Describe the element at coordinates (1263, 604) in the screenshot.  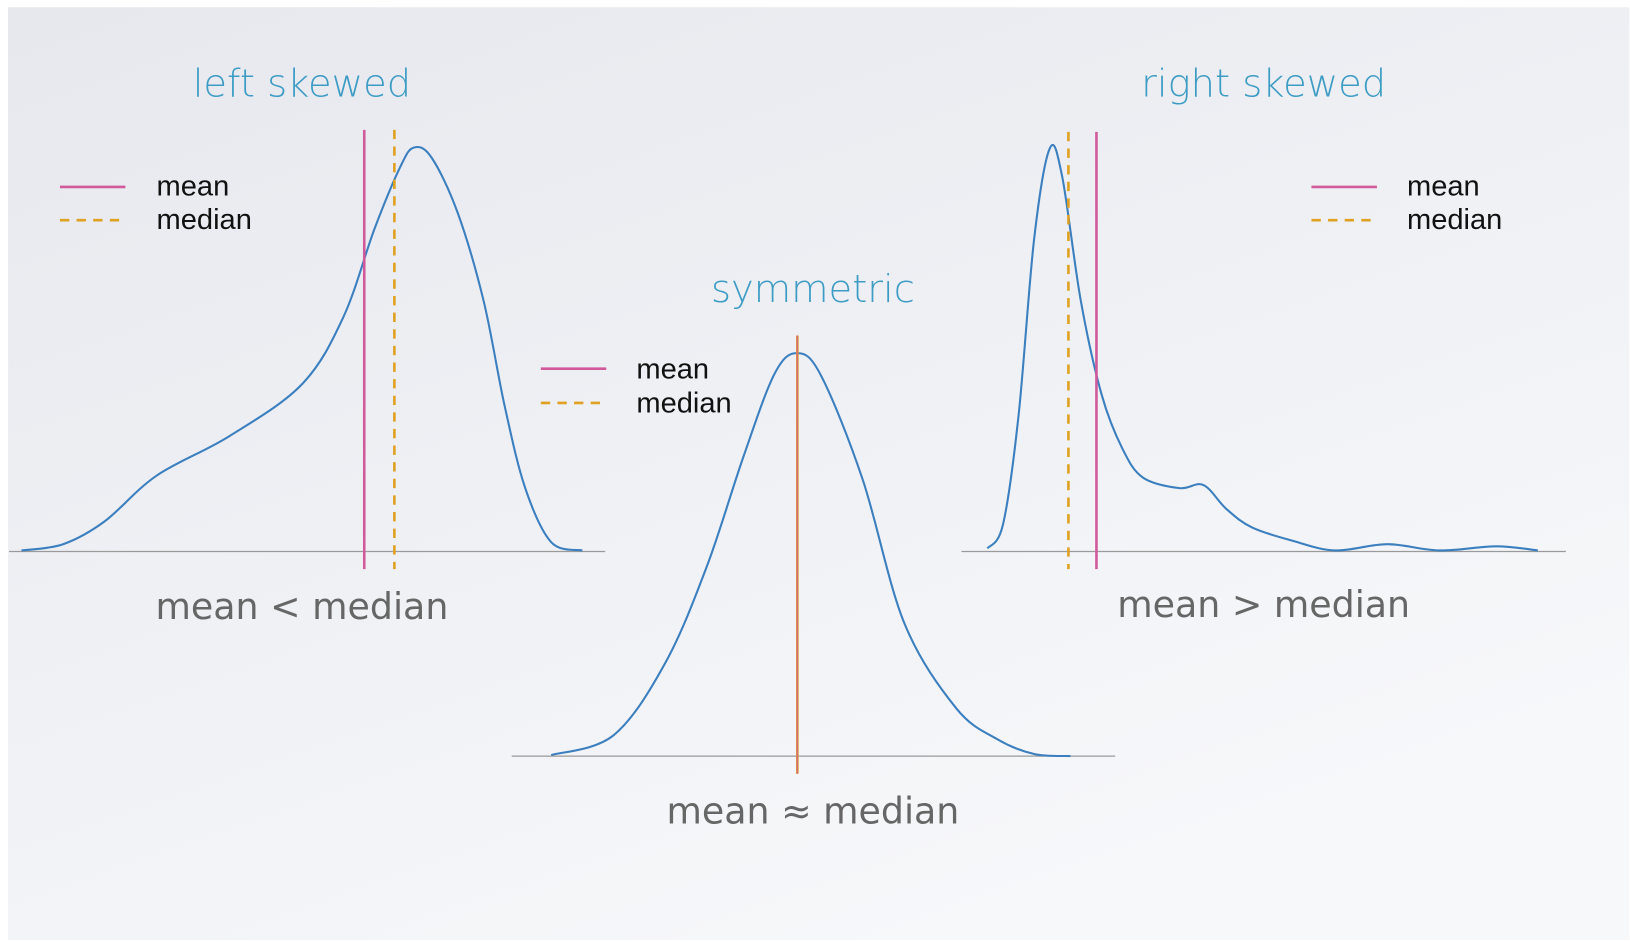
I see `caption: mean > median` at that location.